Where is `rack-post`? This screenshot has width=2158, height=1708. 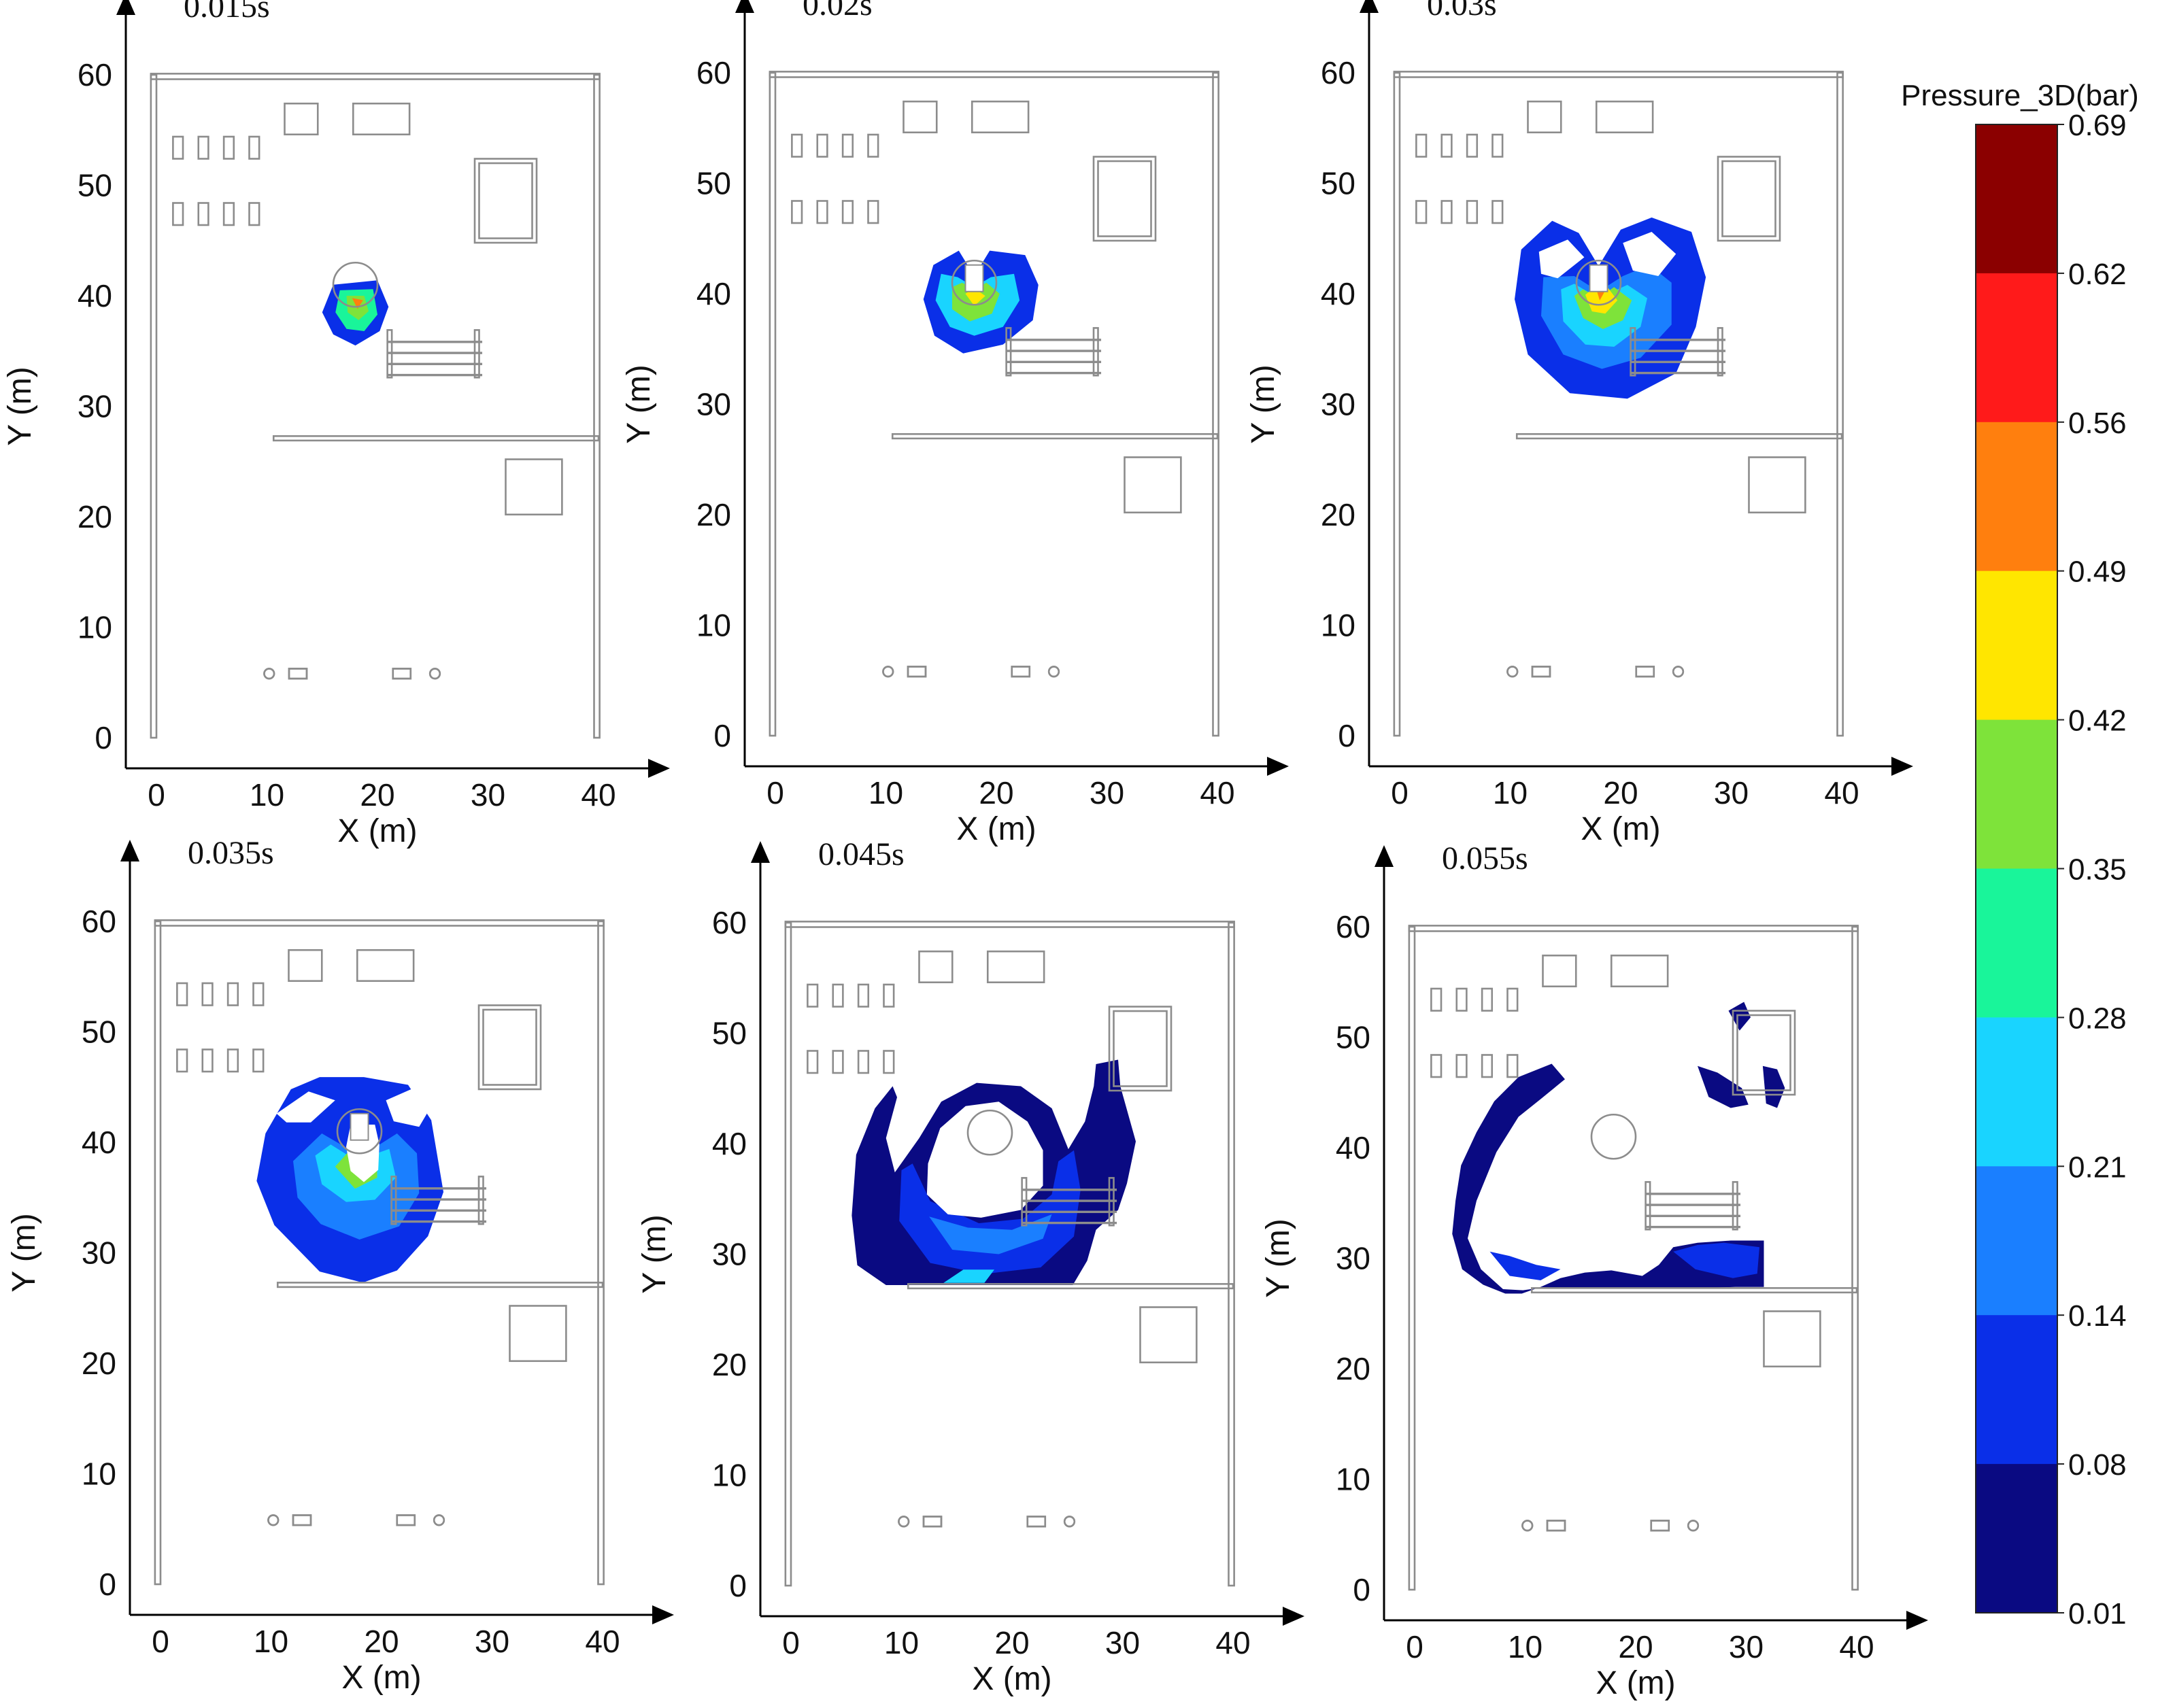 rack-post is located at coordinates (1024, 1202).